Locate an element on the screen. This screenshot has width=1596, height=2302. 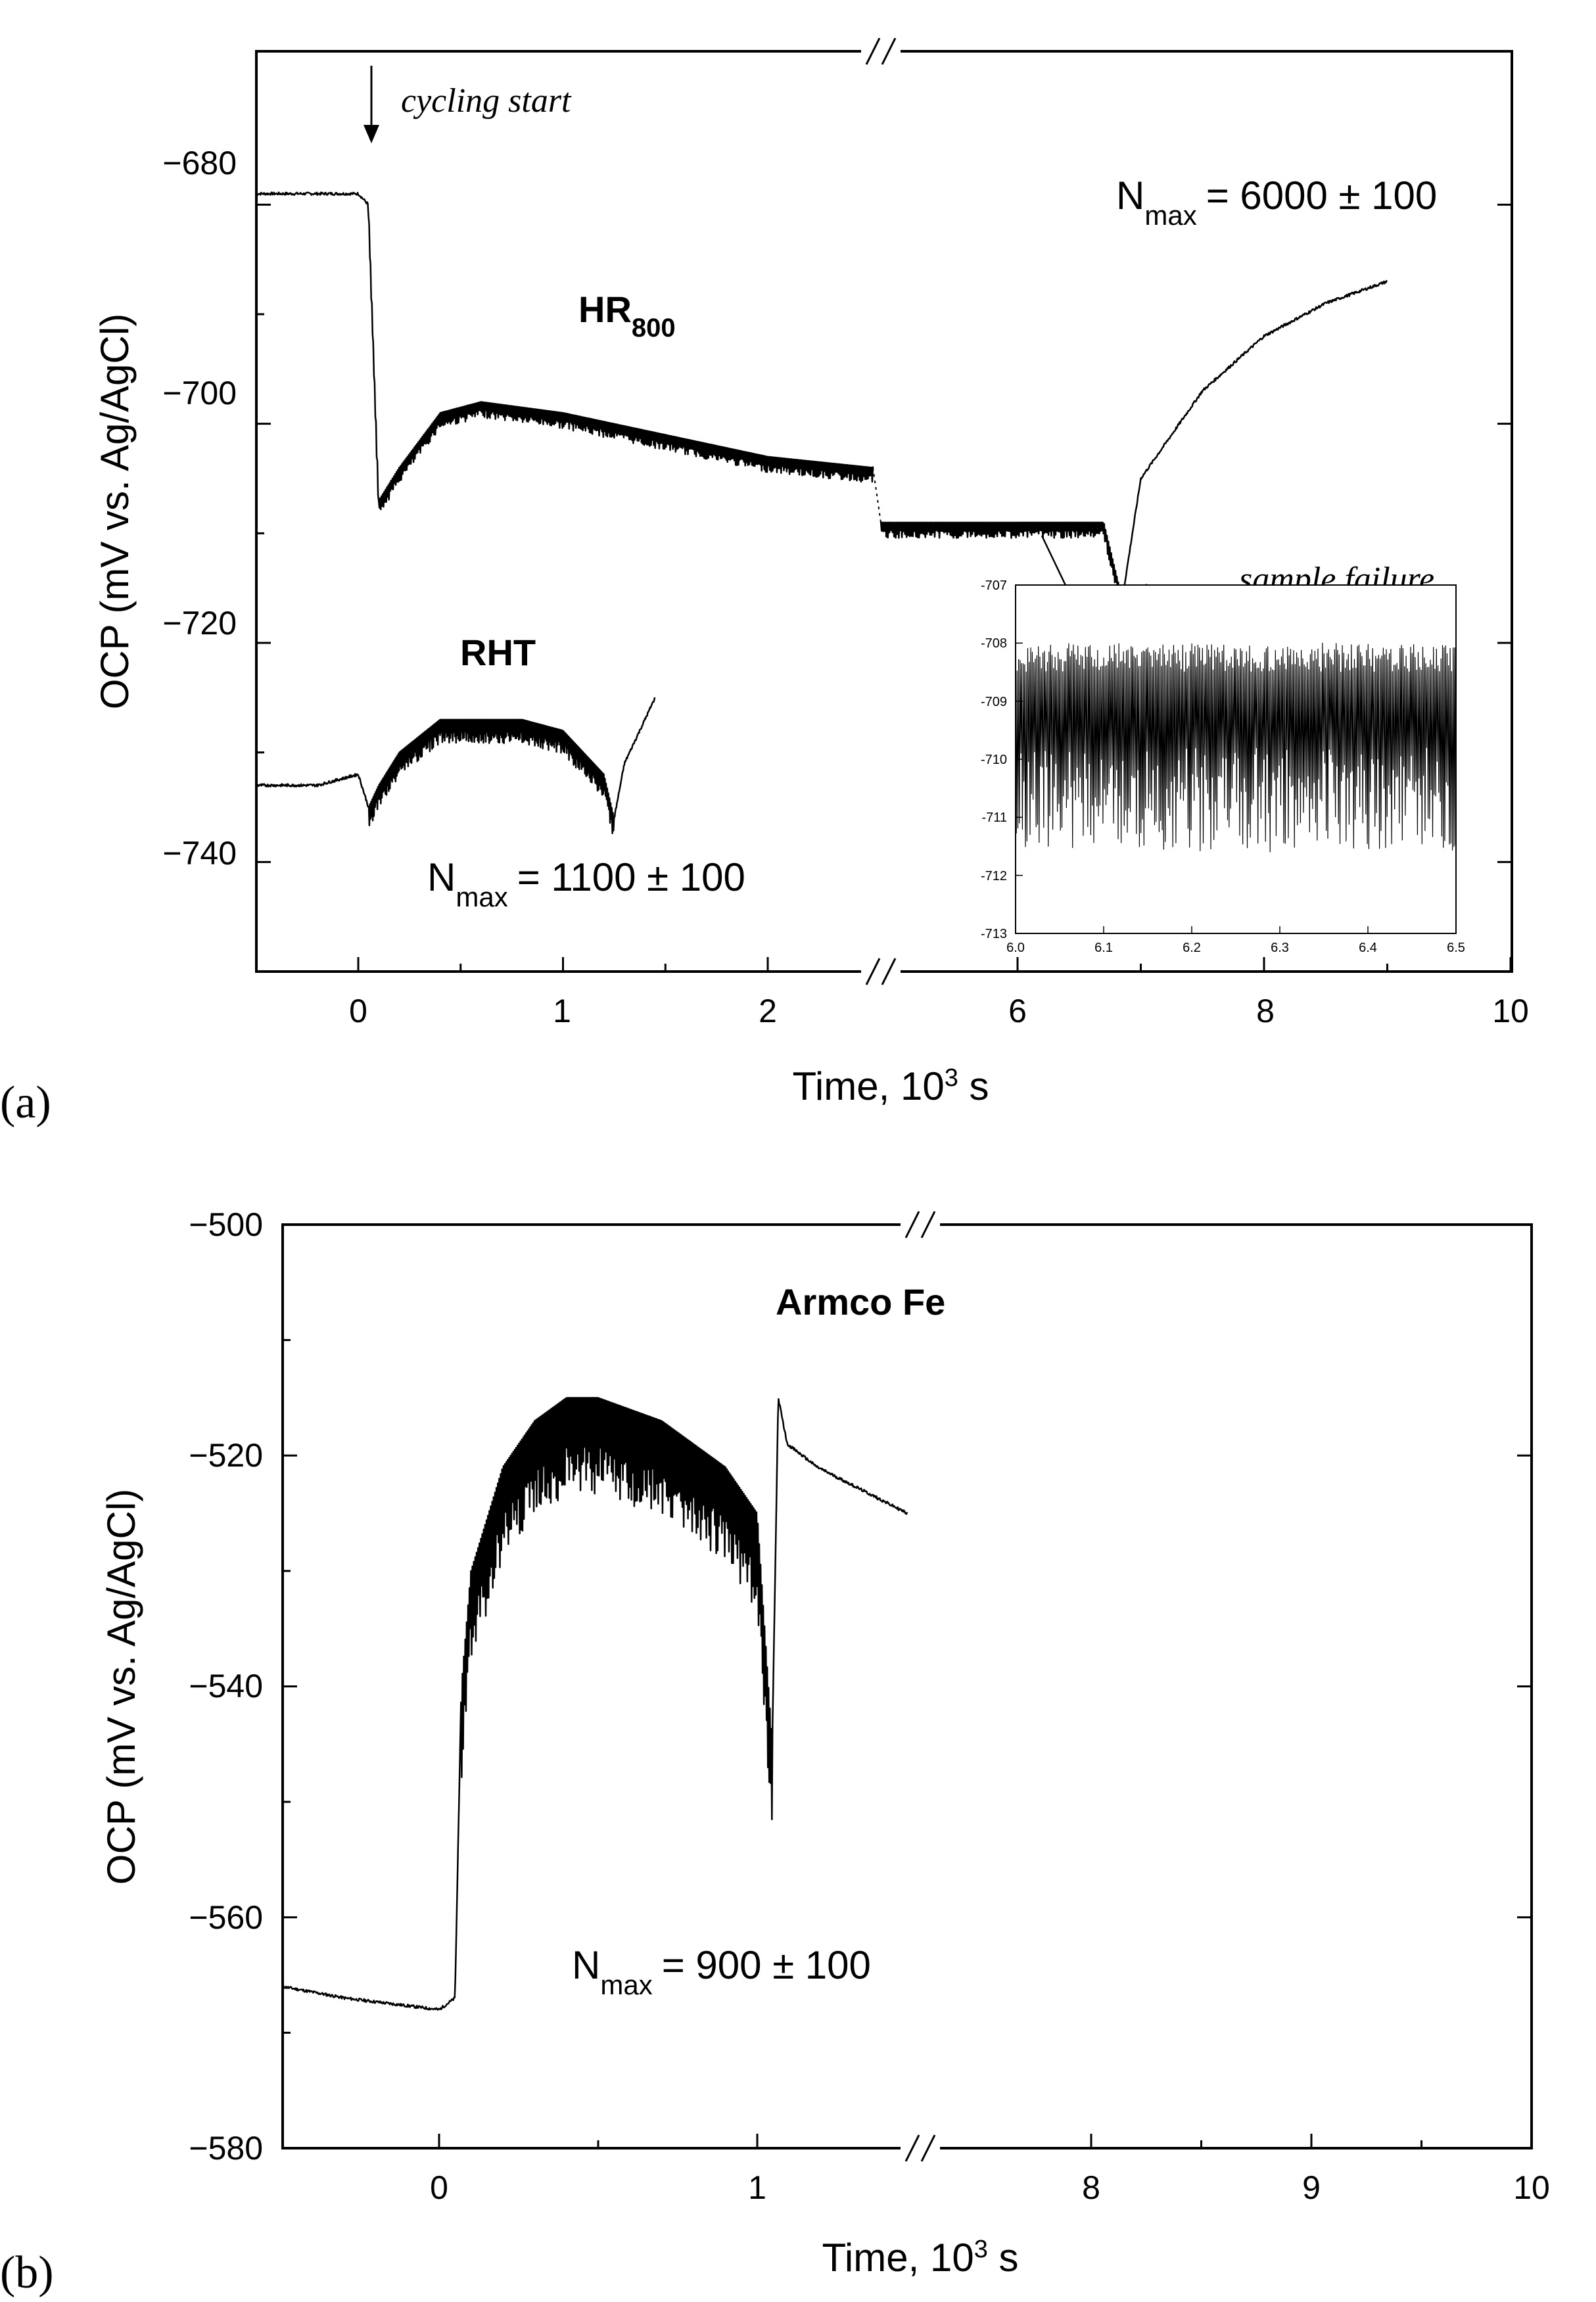
panel-b-x-axis-label: Time, 103 s is located at coordinates (920, 2258).